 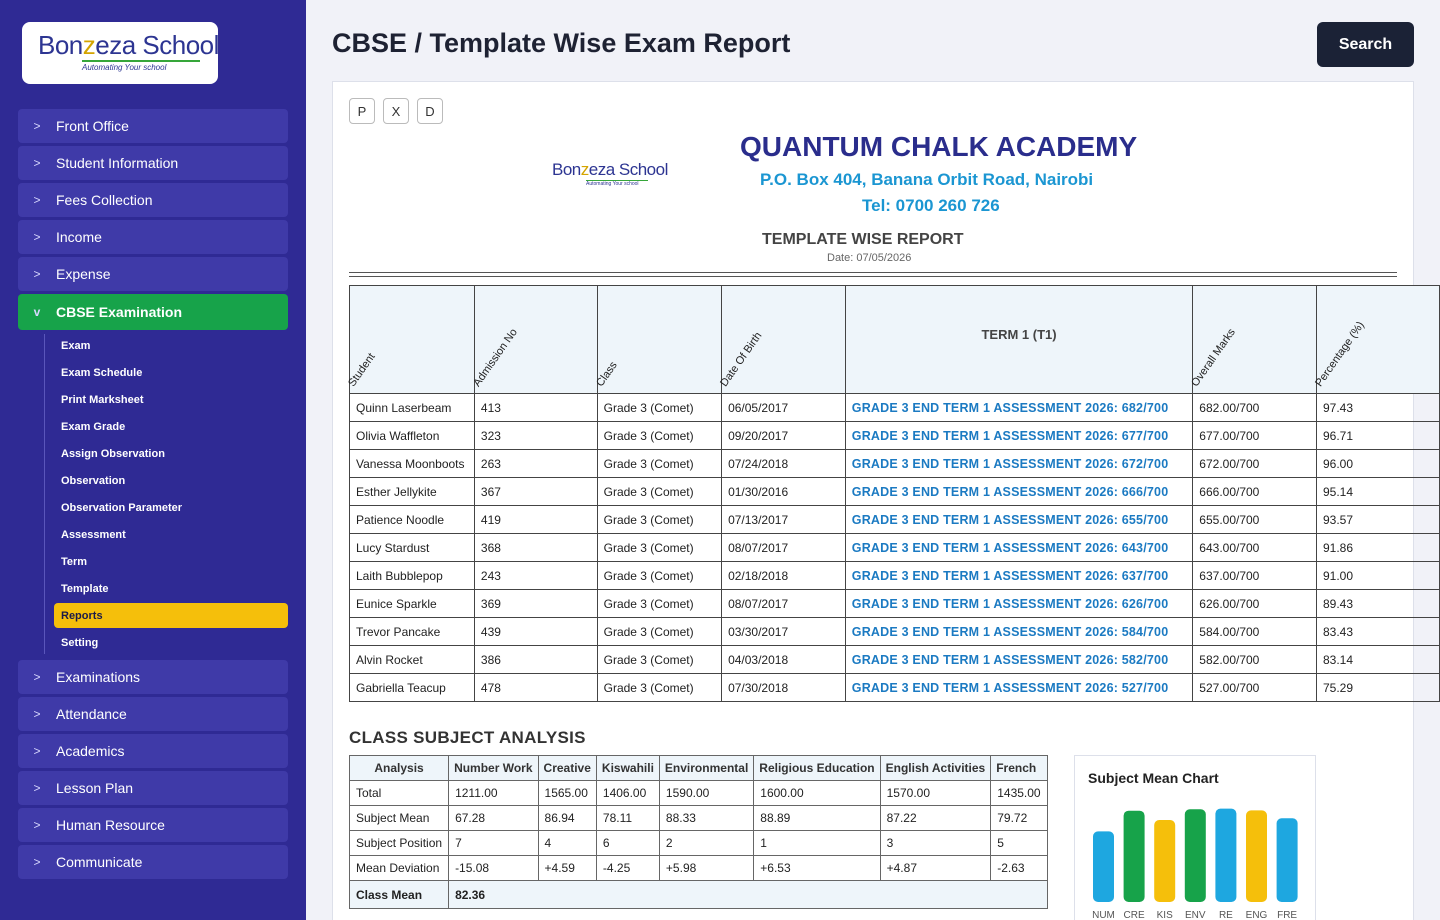 What do you see at coordinates (1256, 856) in the screenshot?
I see `chart-bar-eng` at bounding box center [1256, 856].